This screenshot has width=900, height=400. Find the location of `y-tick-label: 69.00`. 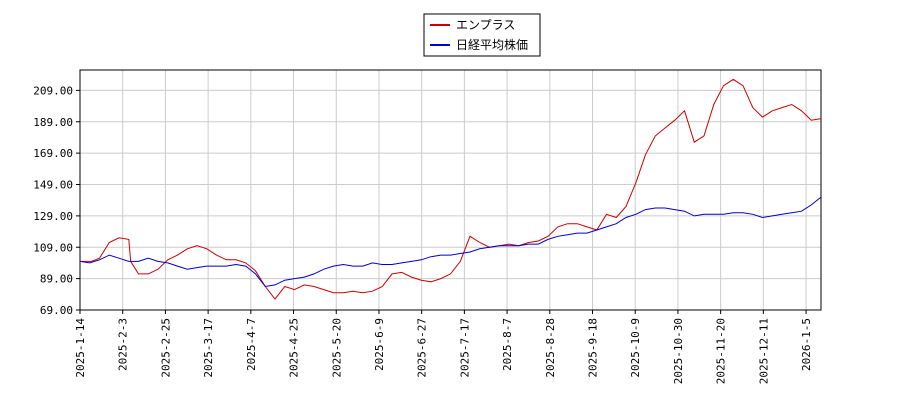

y-tick-label: 69.00 is located at coordinates (56, 310).